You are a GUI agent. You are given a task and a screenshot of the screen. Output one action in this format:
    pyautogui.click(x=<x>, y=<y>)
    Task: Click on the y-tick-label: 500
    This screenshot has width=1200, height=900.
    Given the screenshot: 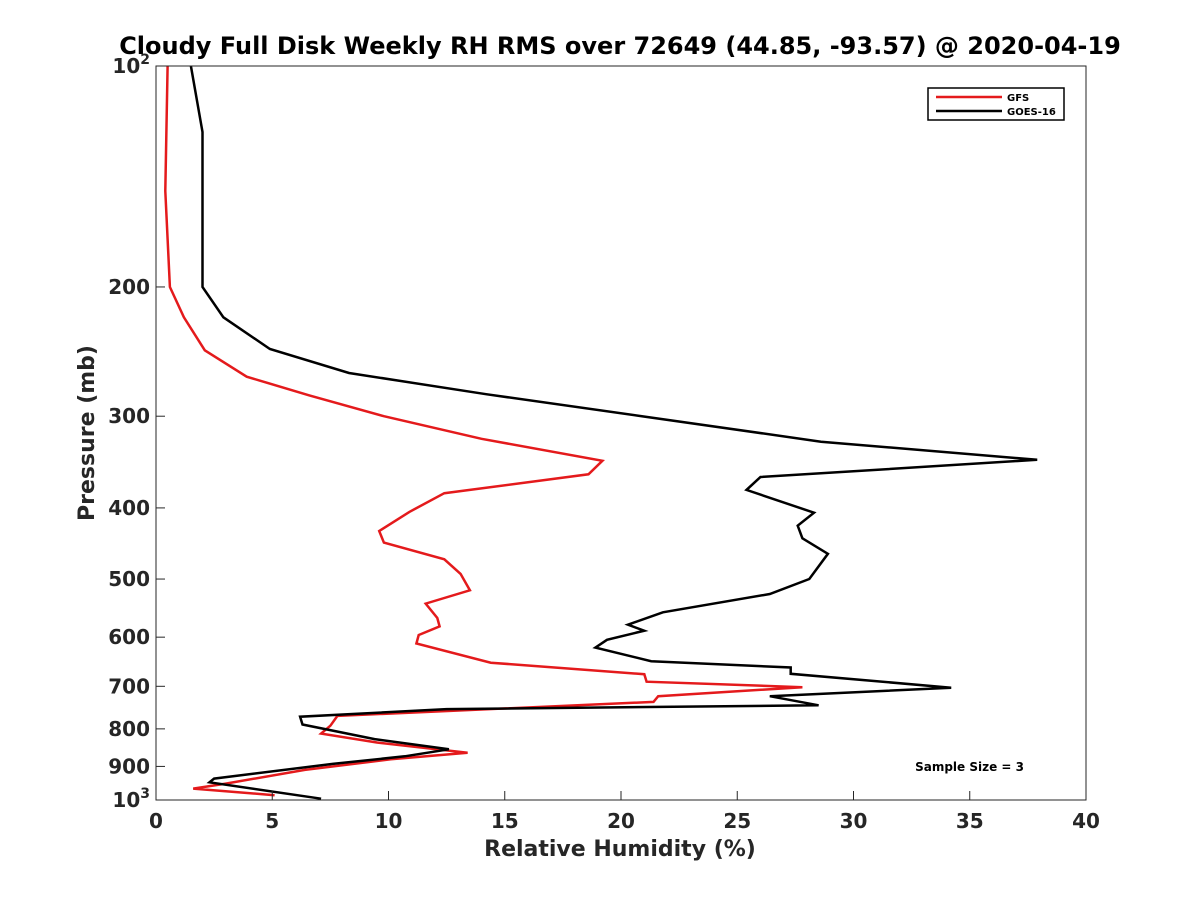 What is the action you would take?
    pyautogui.click(x=129, y=579)
    